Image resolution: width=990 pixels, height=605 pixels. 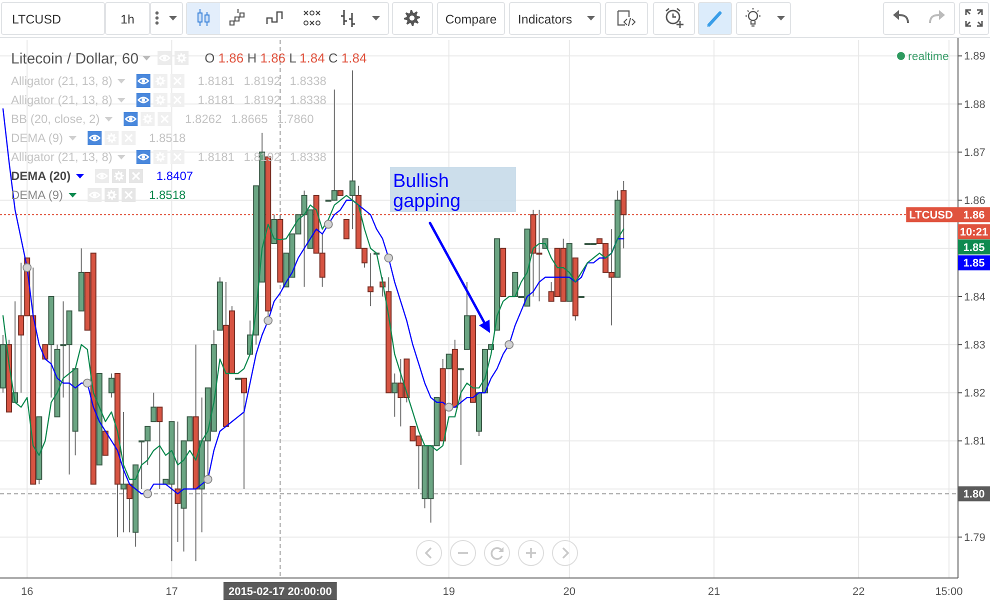 What do you see at coordinates (975, 442) in the screenshot?
I see `y-tick-label: 1.81` at bounding box center [975, 442].